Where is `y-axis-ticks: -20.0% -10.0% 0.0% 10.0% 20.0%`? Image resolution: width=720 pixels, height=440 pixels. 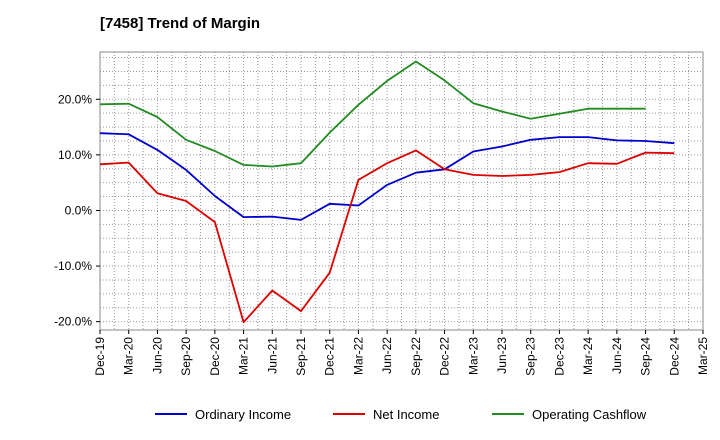
y-axis-ticks: -20.0% -10.0% 0.0% 10.0% 20.0% is located at coordinates (77, 210).